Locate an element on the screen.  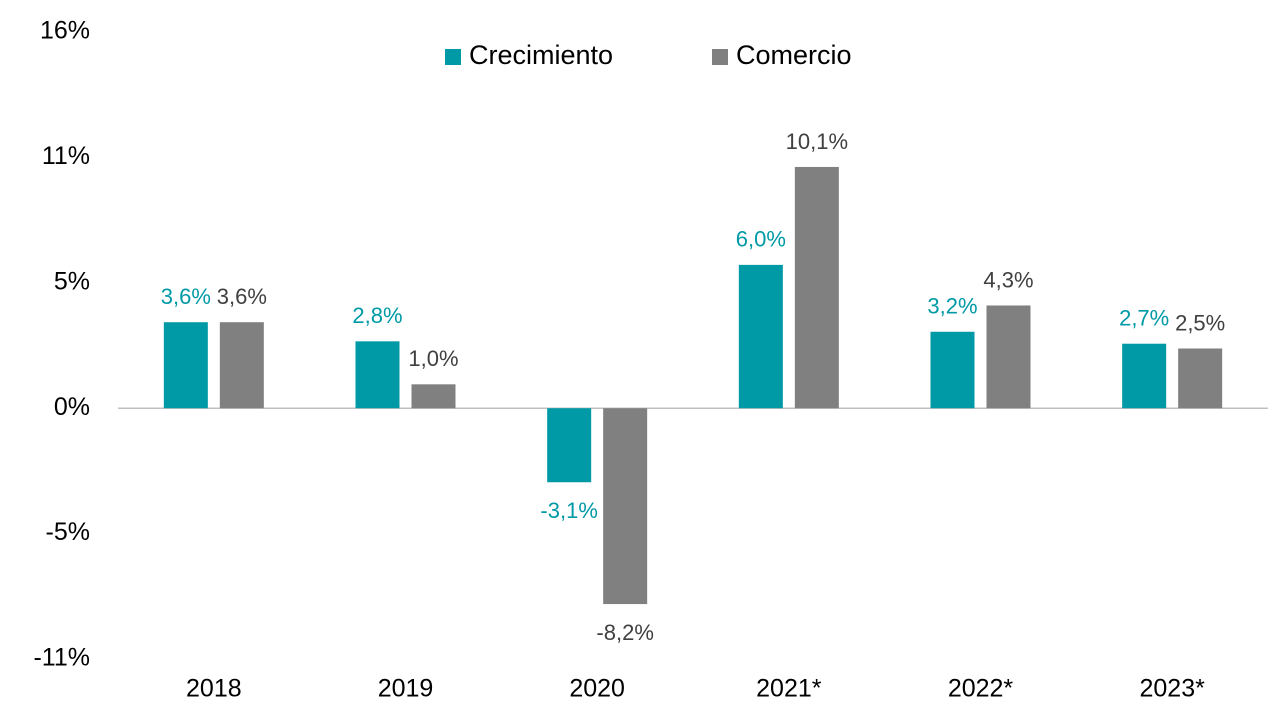
data-label: 6,0% is located at coordinates (761, 239).